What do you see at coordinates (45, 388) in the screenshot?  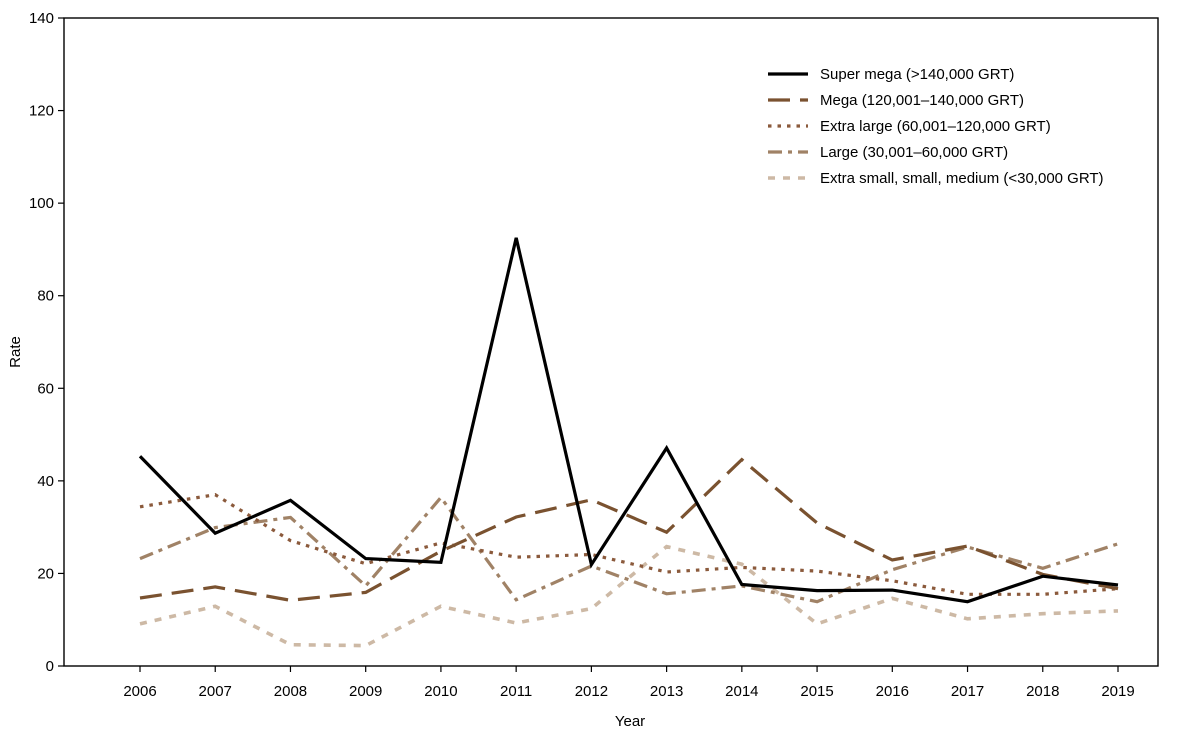 I see `y-tick-label: 60` at bounding box center [45, 388].